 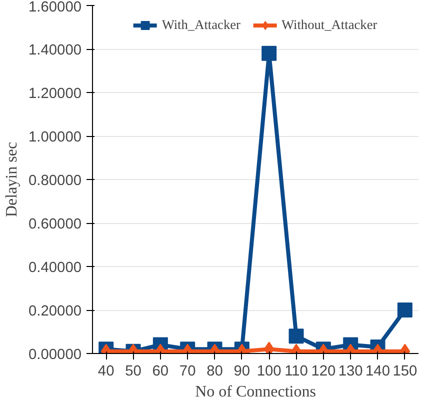 I want to click on x-tick-label: 120, so click(x=323, y=372).